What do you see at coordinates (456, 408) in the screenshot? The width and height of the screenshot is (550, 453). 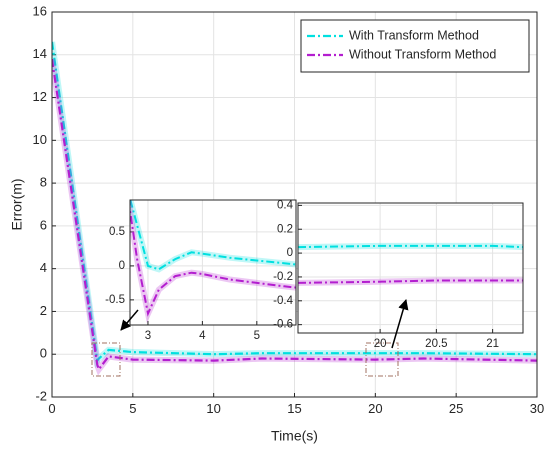 I see `x-tick-label: 25` at bounding box center [456, 408].